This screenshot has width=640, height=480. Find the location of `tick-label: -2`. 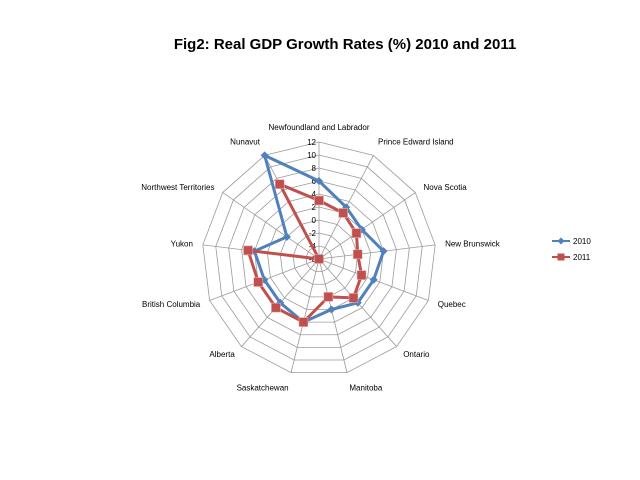

tick-label: -2 is located at coordinates (313, 233).